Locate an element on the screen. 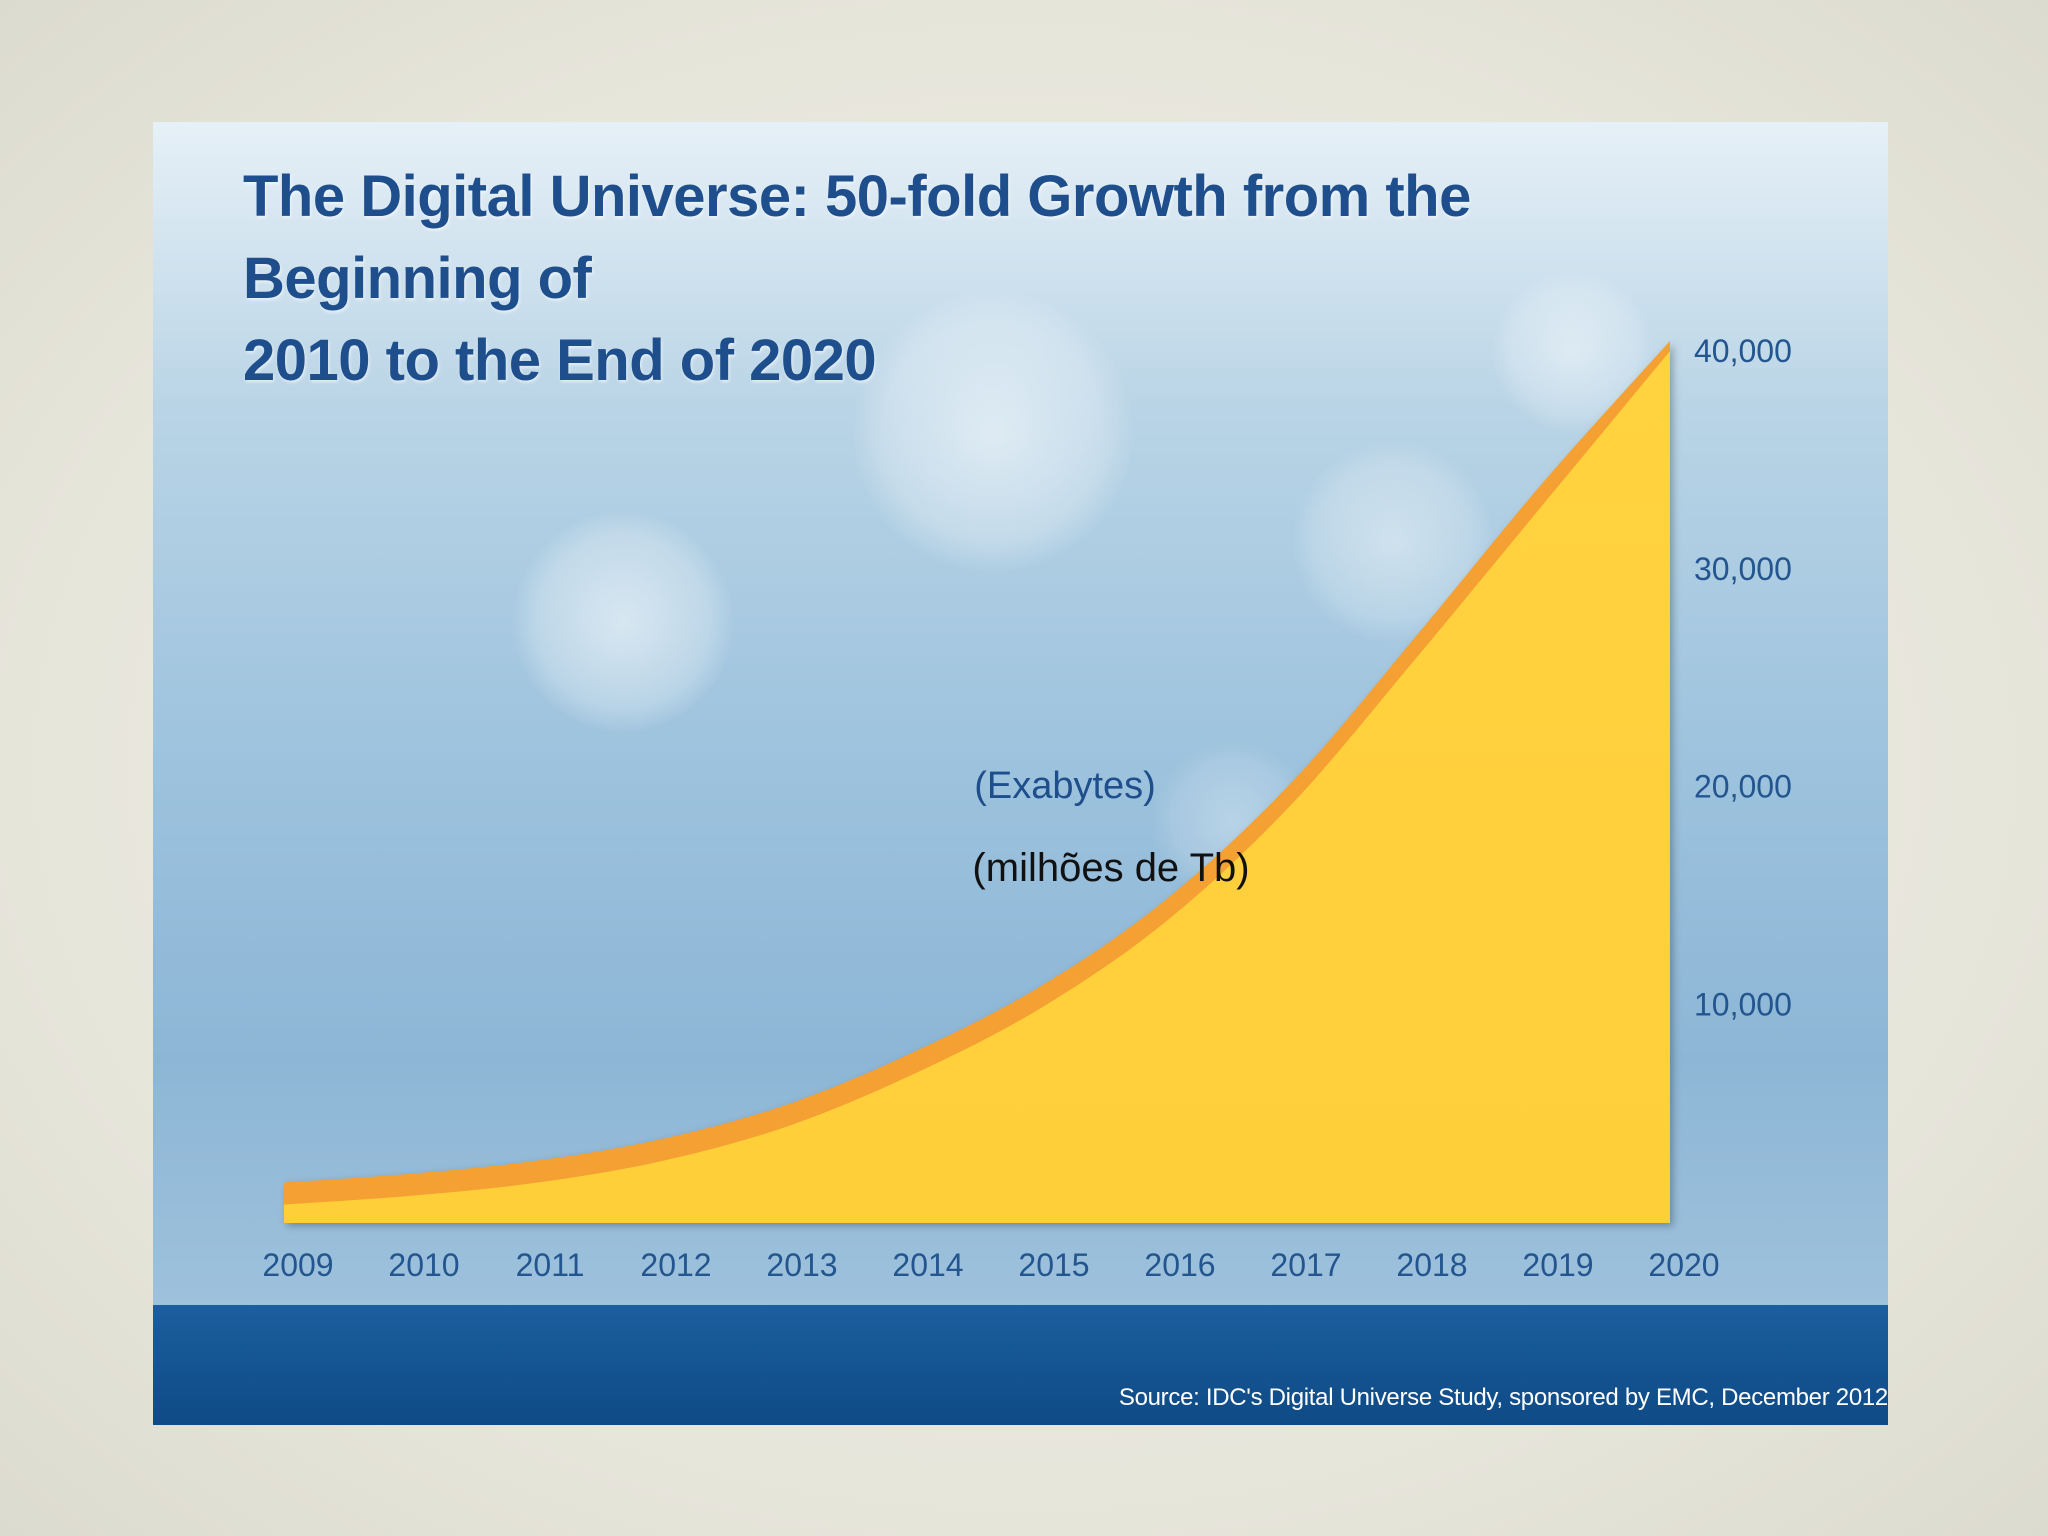  data-point-2012 is located at coordinates (662, 1161).